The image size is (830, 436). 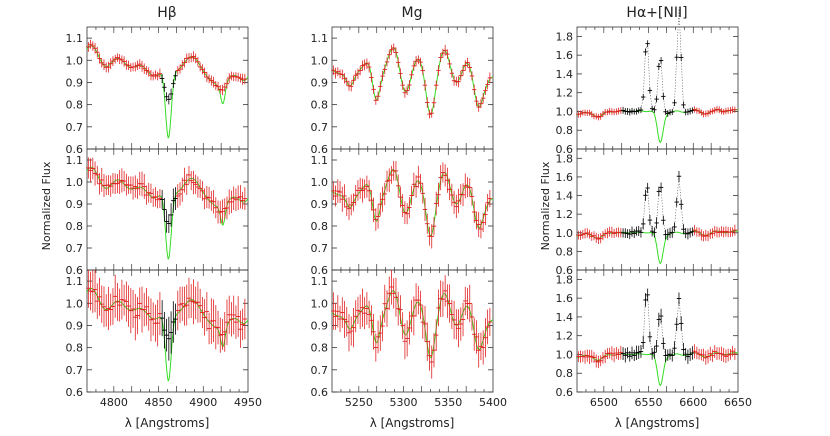 What do you see at coordinates (565, 74) in the screenshot?
I see `y-tick-label: 1.4` at bounding box center [565, 74].